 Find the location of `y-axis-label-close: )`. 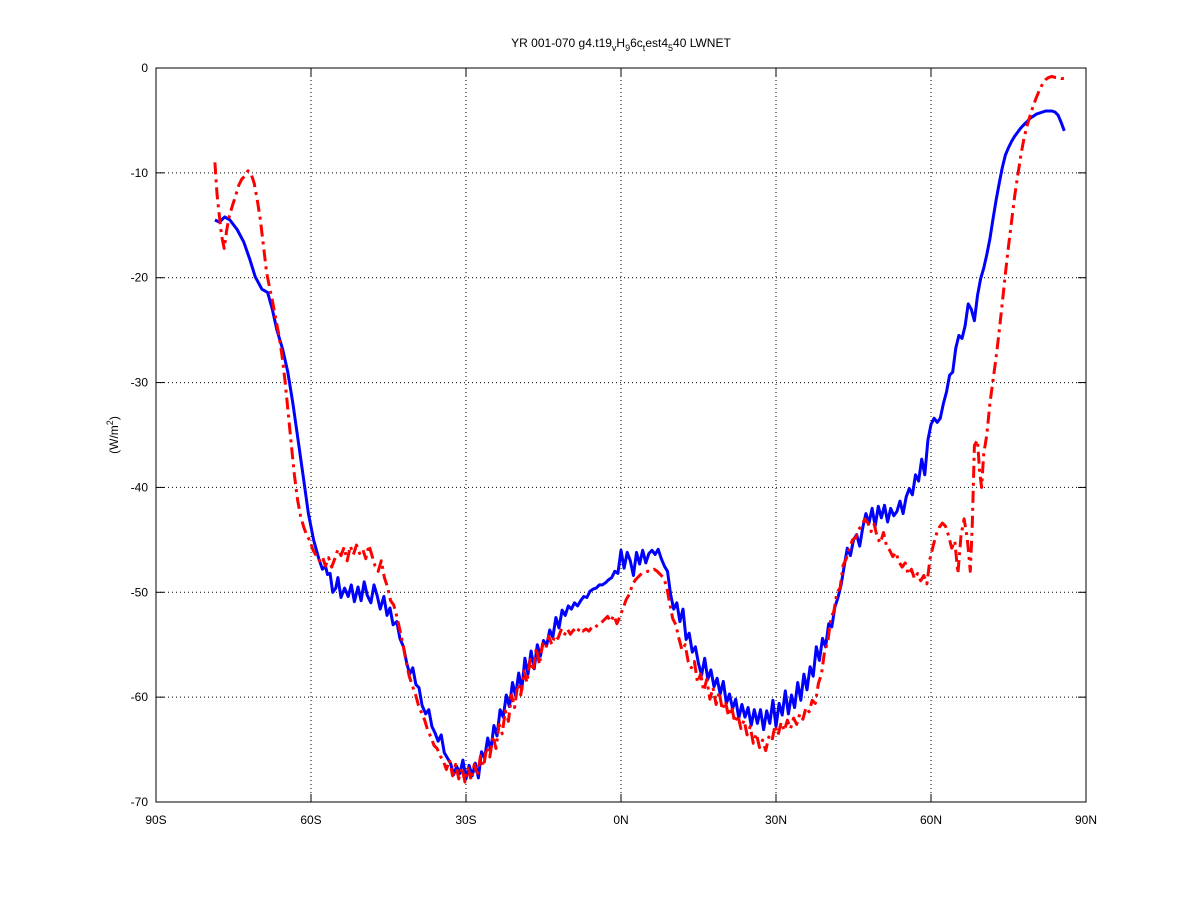

y-axis-label-close: ) is located at coordinates (114, 418).